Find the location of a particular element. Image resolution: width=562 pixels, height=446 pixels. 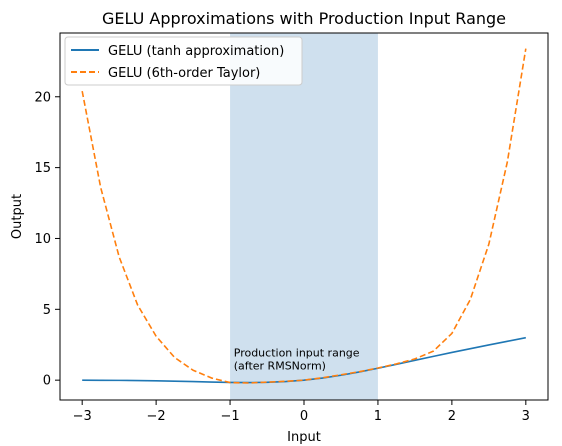

x-tick-label: −3 is located at coordinates (82, 416).